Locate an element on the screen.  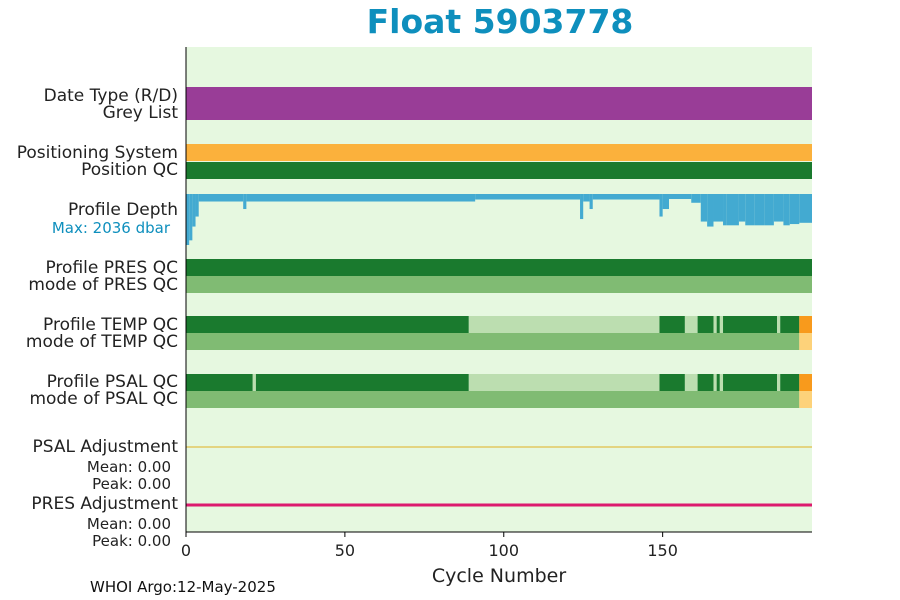
row-label-position-qc: Position QC is located at coordinates (129, 170).